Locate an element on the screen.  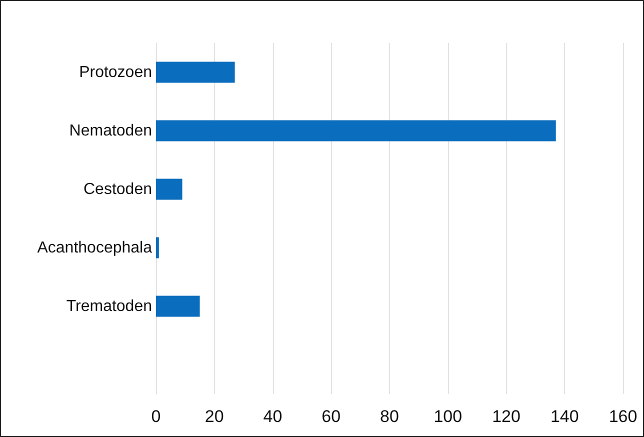
x-tick-label: 20 is located at coordinates (214, 416).